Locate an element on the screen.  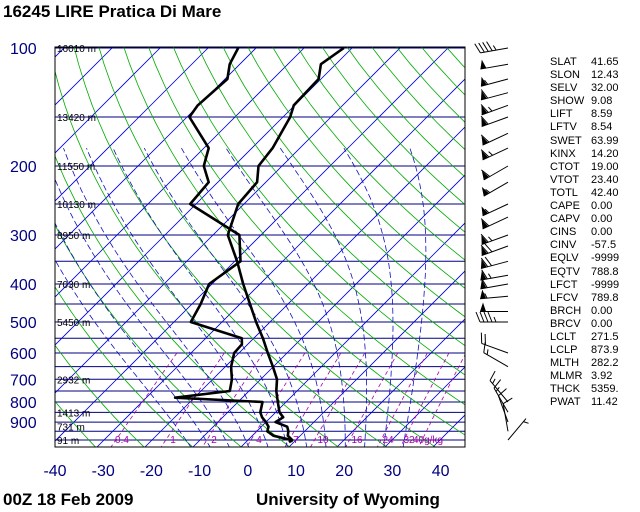
mixing-ratio-label: 7 is located at coordinates (296, 440).